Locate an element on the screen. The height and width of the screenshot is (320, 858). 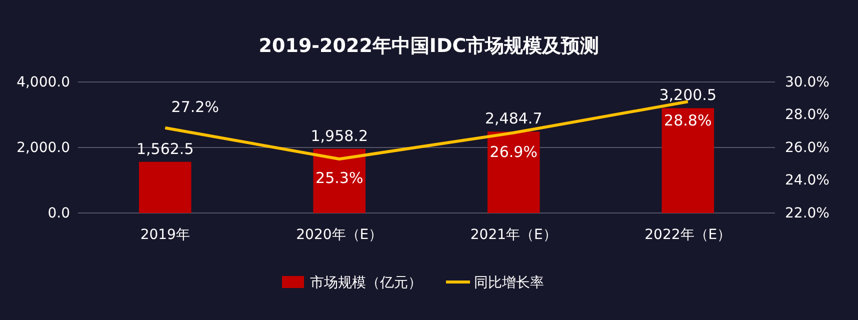
x-tick-label: 2020年（E） is located at coordinates (339, 234).